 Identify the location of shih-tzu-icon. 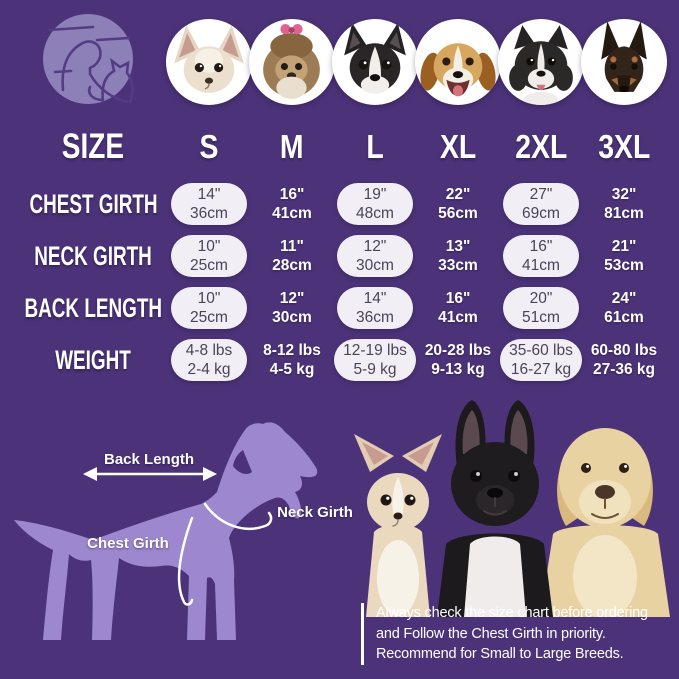
(291, 61).